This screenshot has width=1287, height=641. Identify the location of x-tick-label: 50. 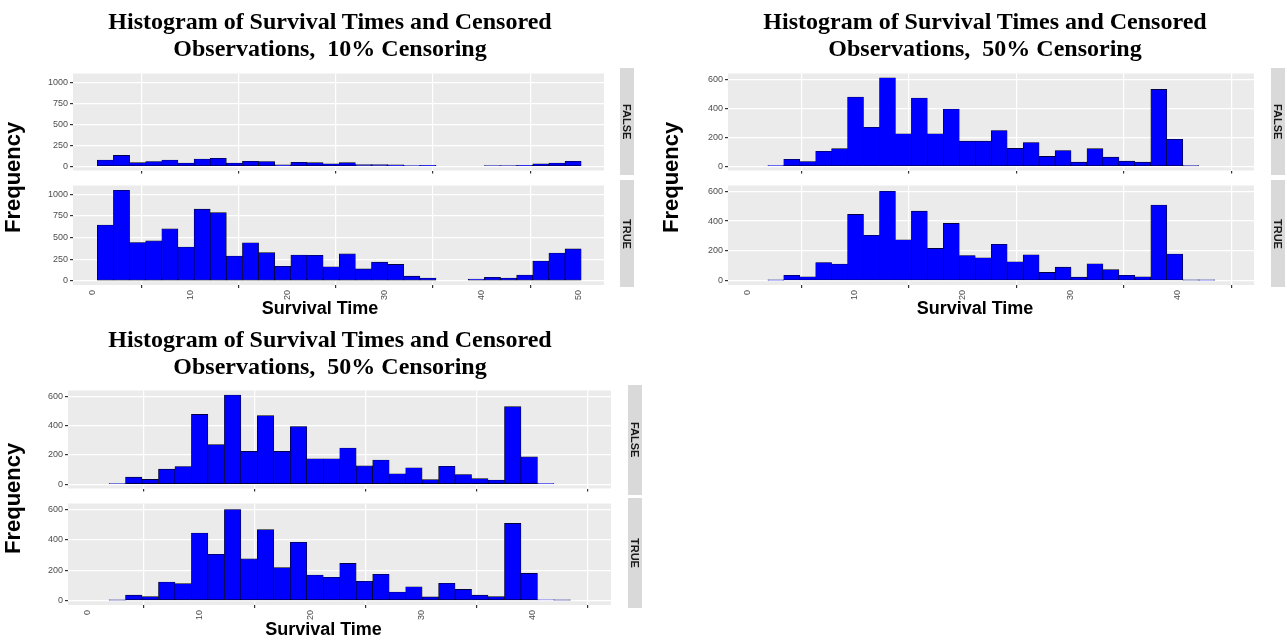
(578, 294).